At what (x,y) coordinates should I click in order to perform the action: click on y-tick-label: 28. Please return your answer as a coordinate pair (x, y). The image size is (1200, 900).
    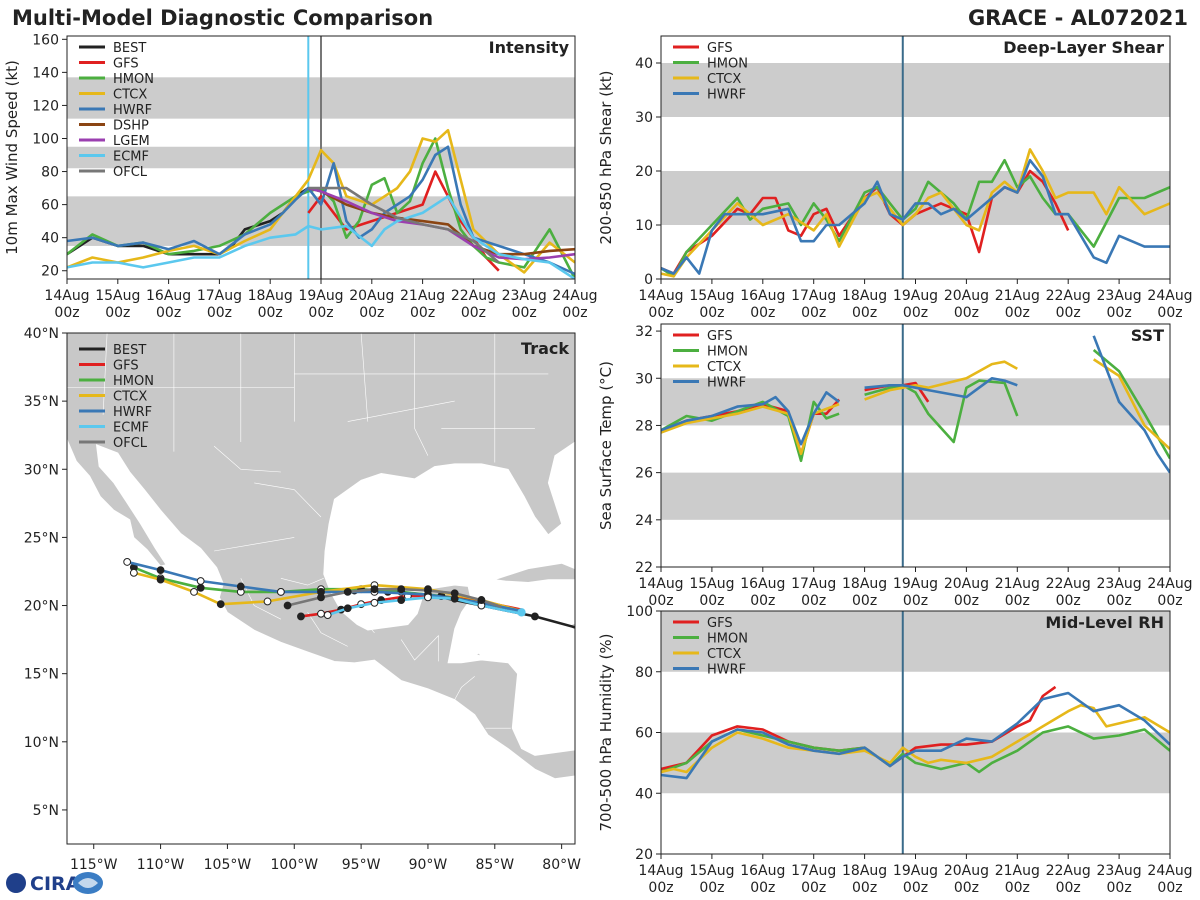
    Looking at the image, I should click on (644, 426).